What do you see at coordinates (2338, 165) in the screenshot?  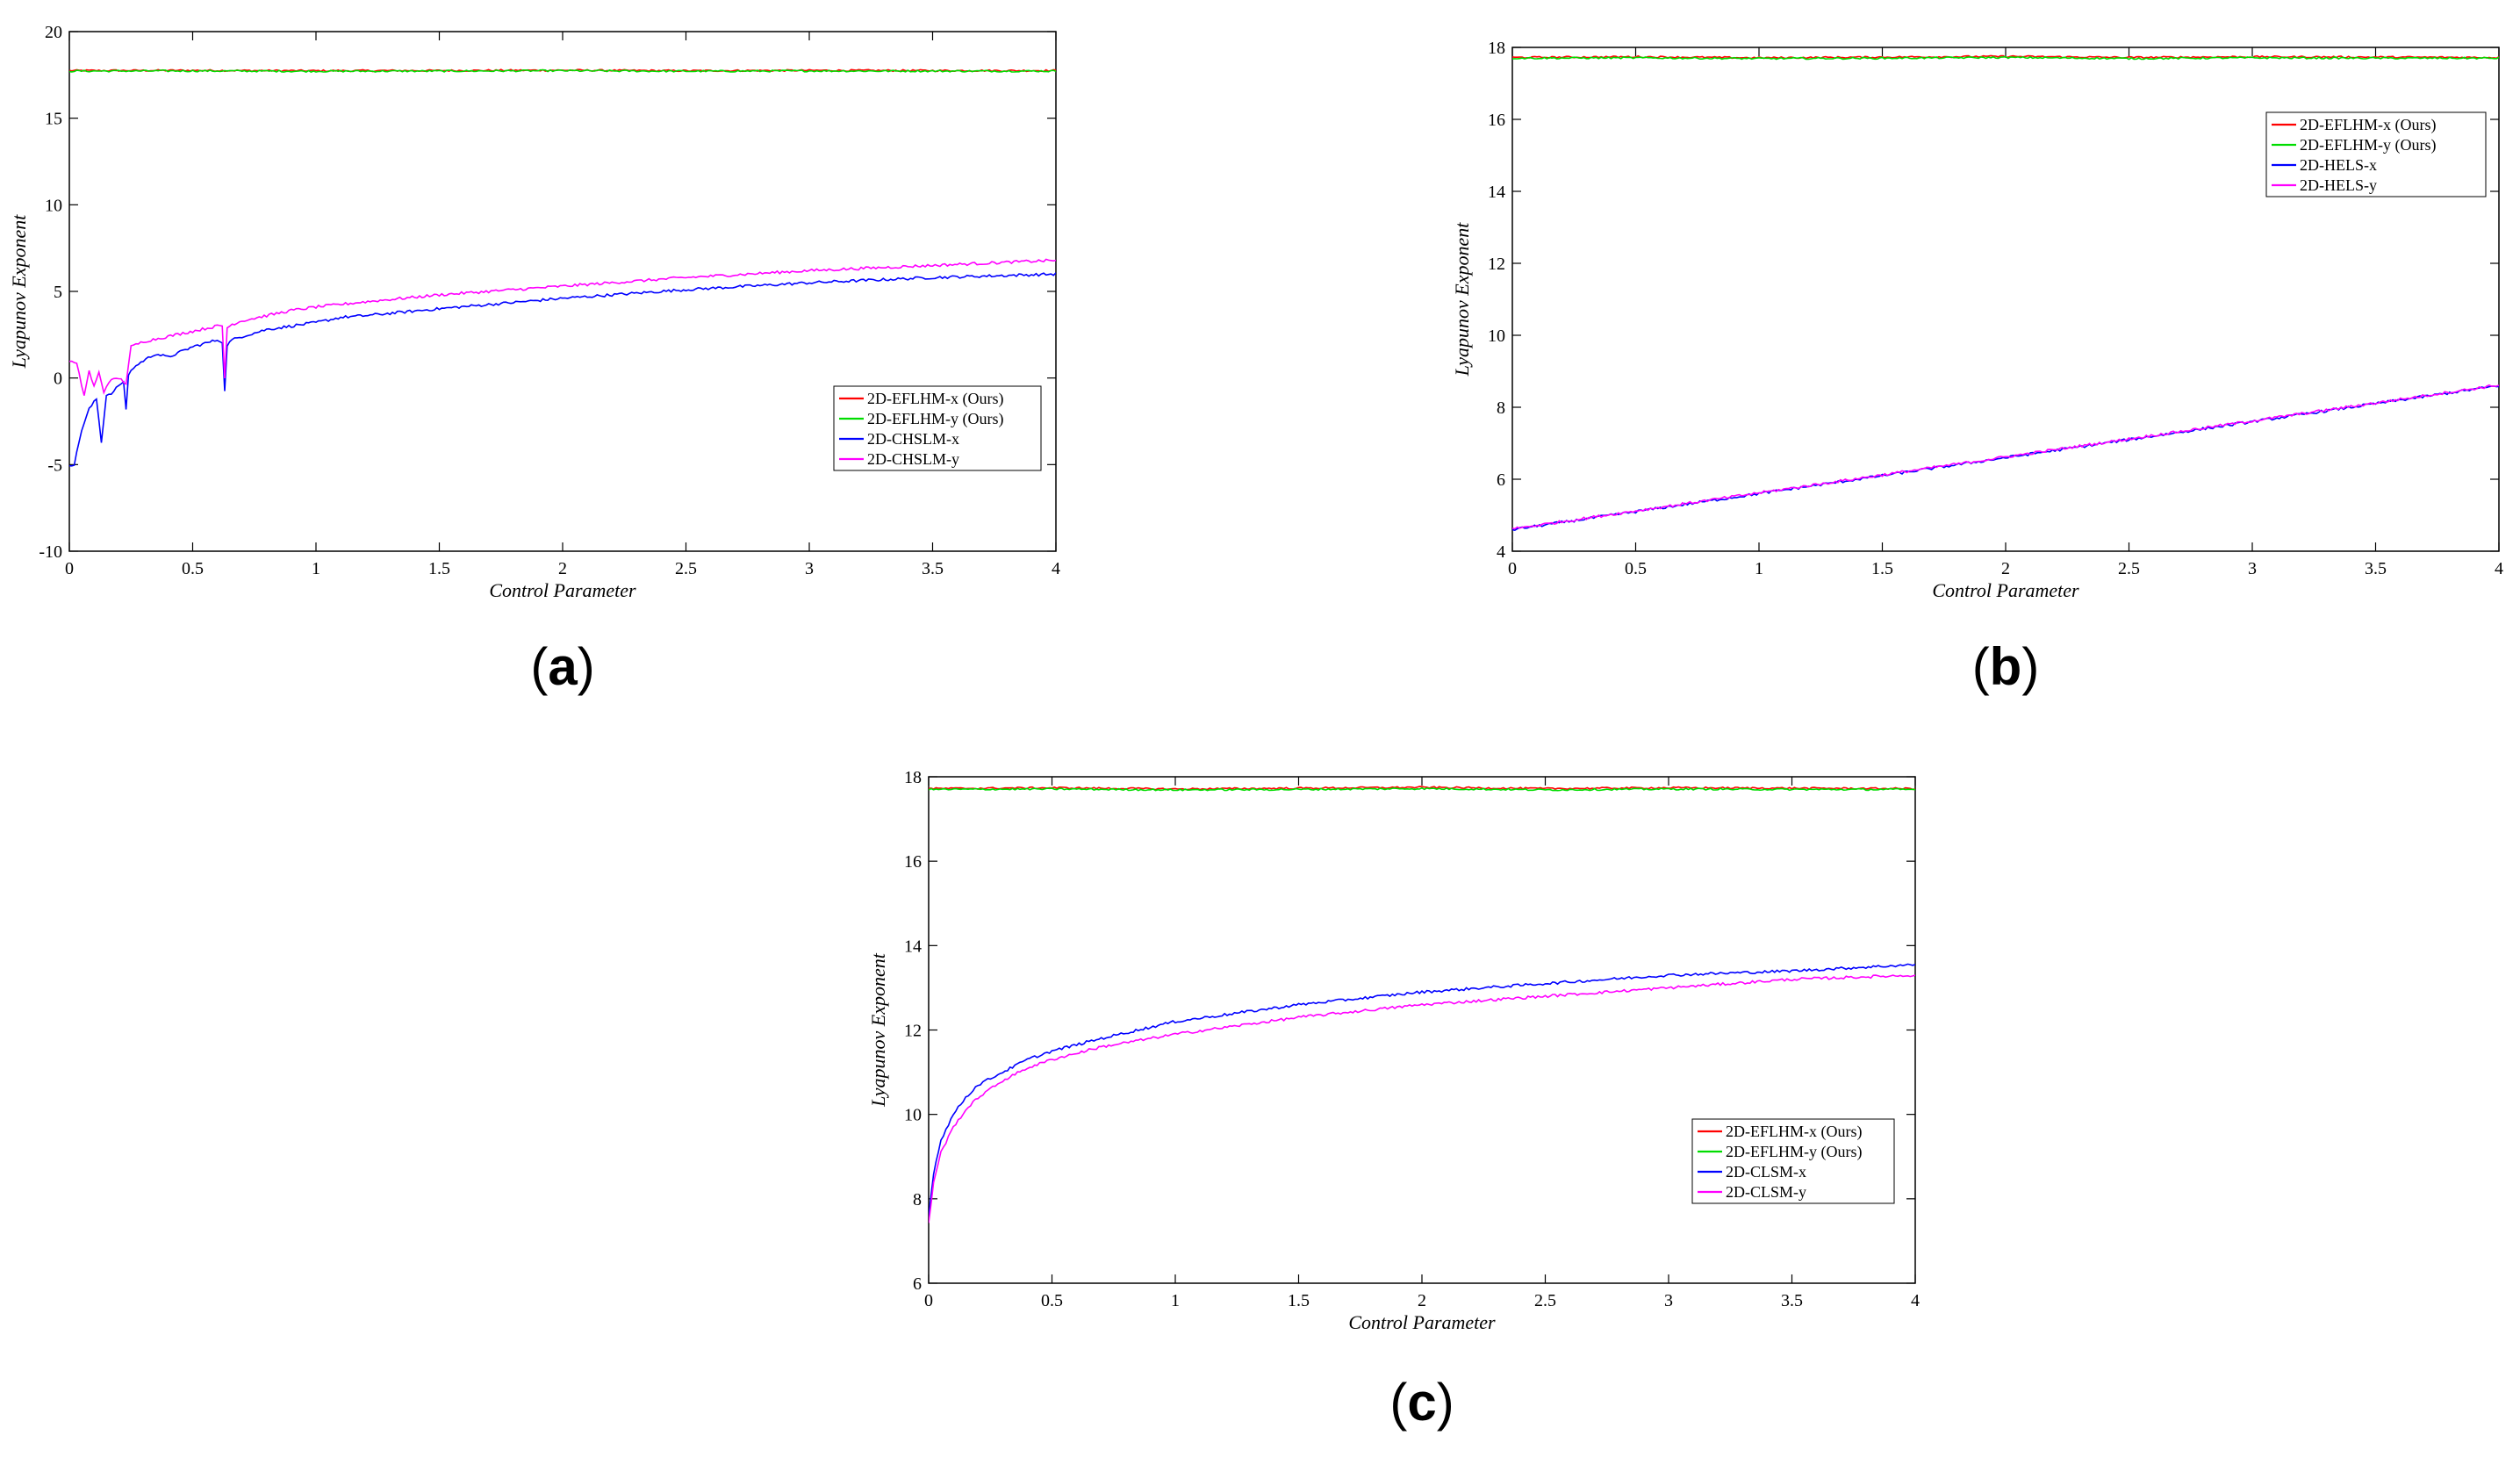 I see `legend-entry: 2D-HELS-x` at bounding box center [2338, 165].